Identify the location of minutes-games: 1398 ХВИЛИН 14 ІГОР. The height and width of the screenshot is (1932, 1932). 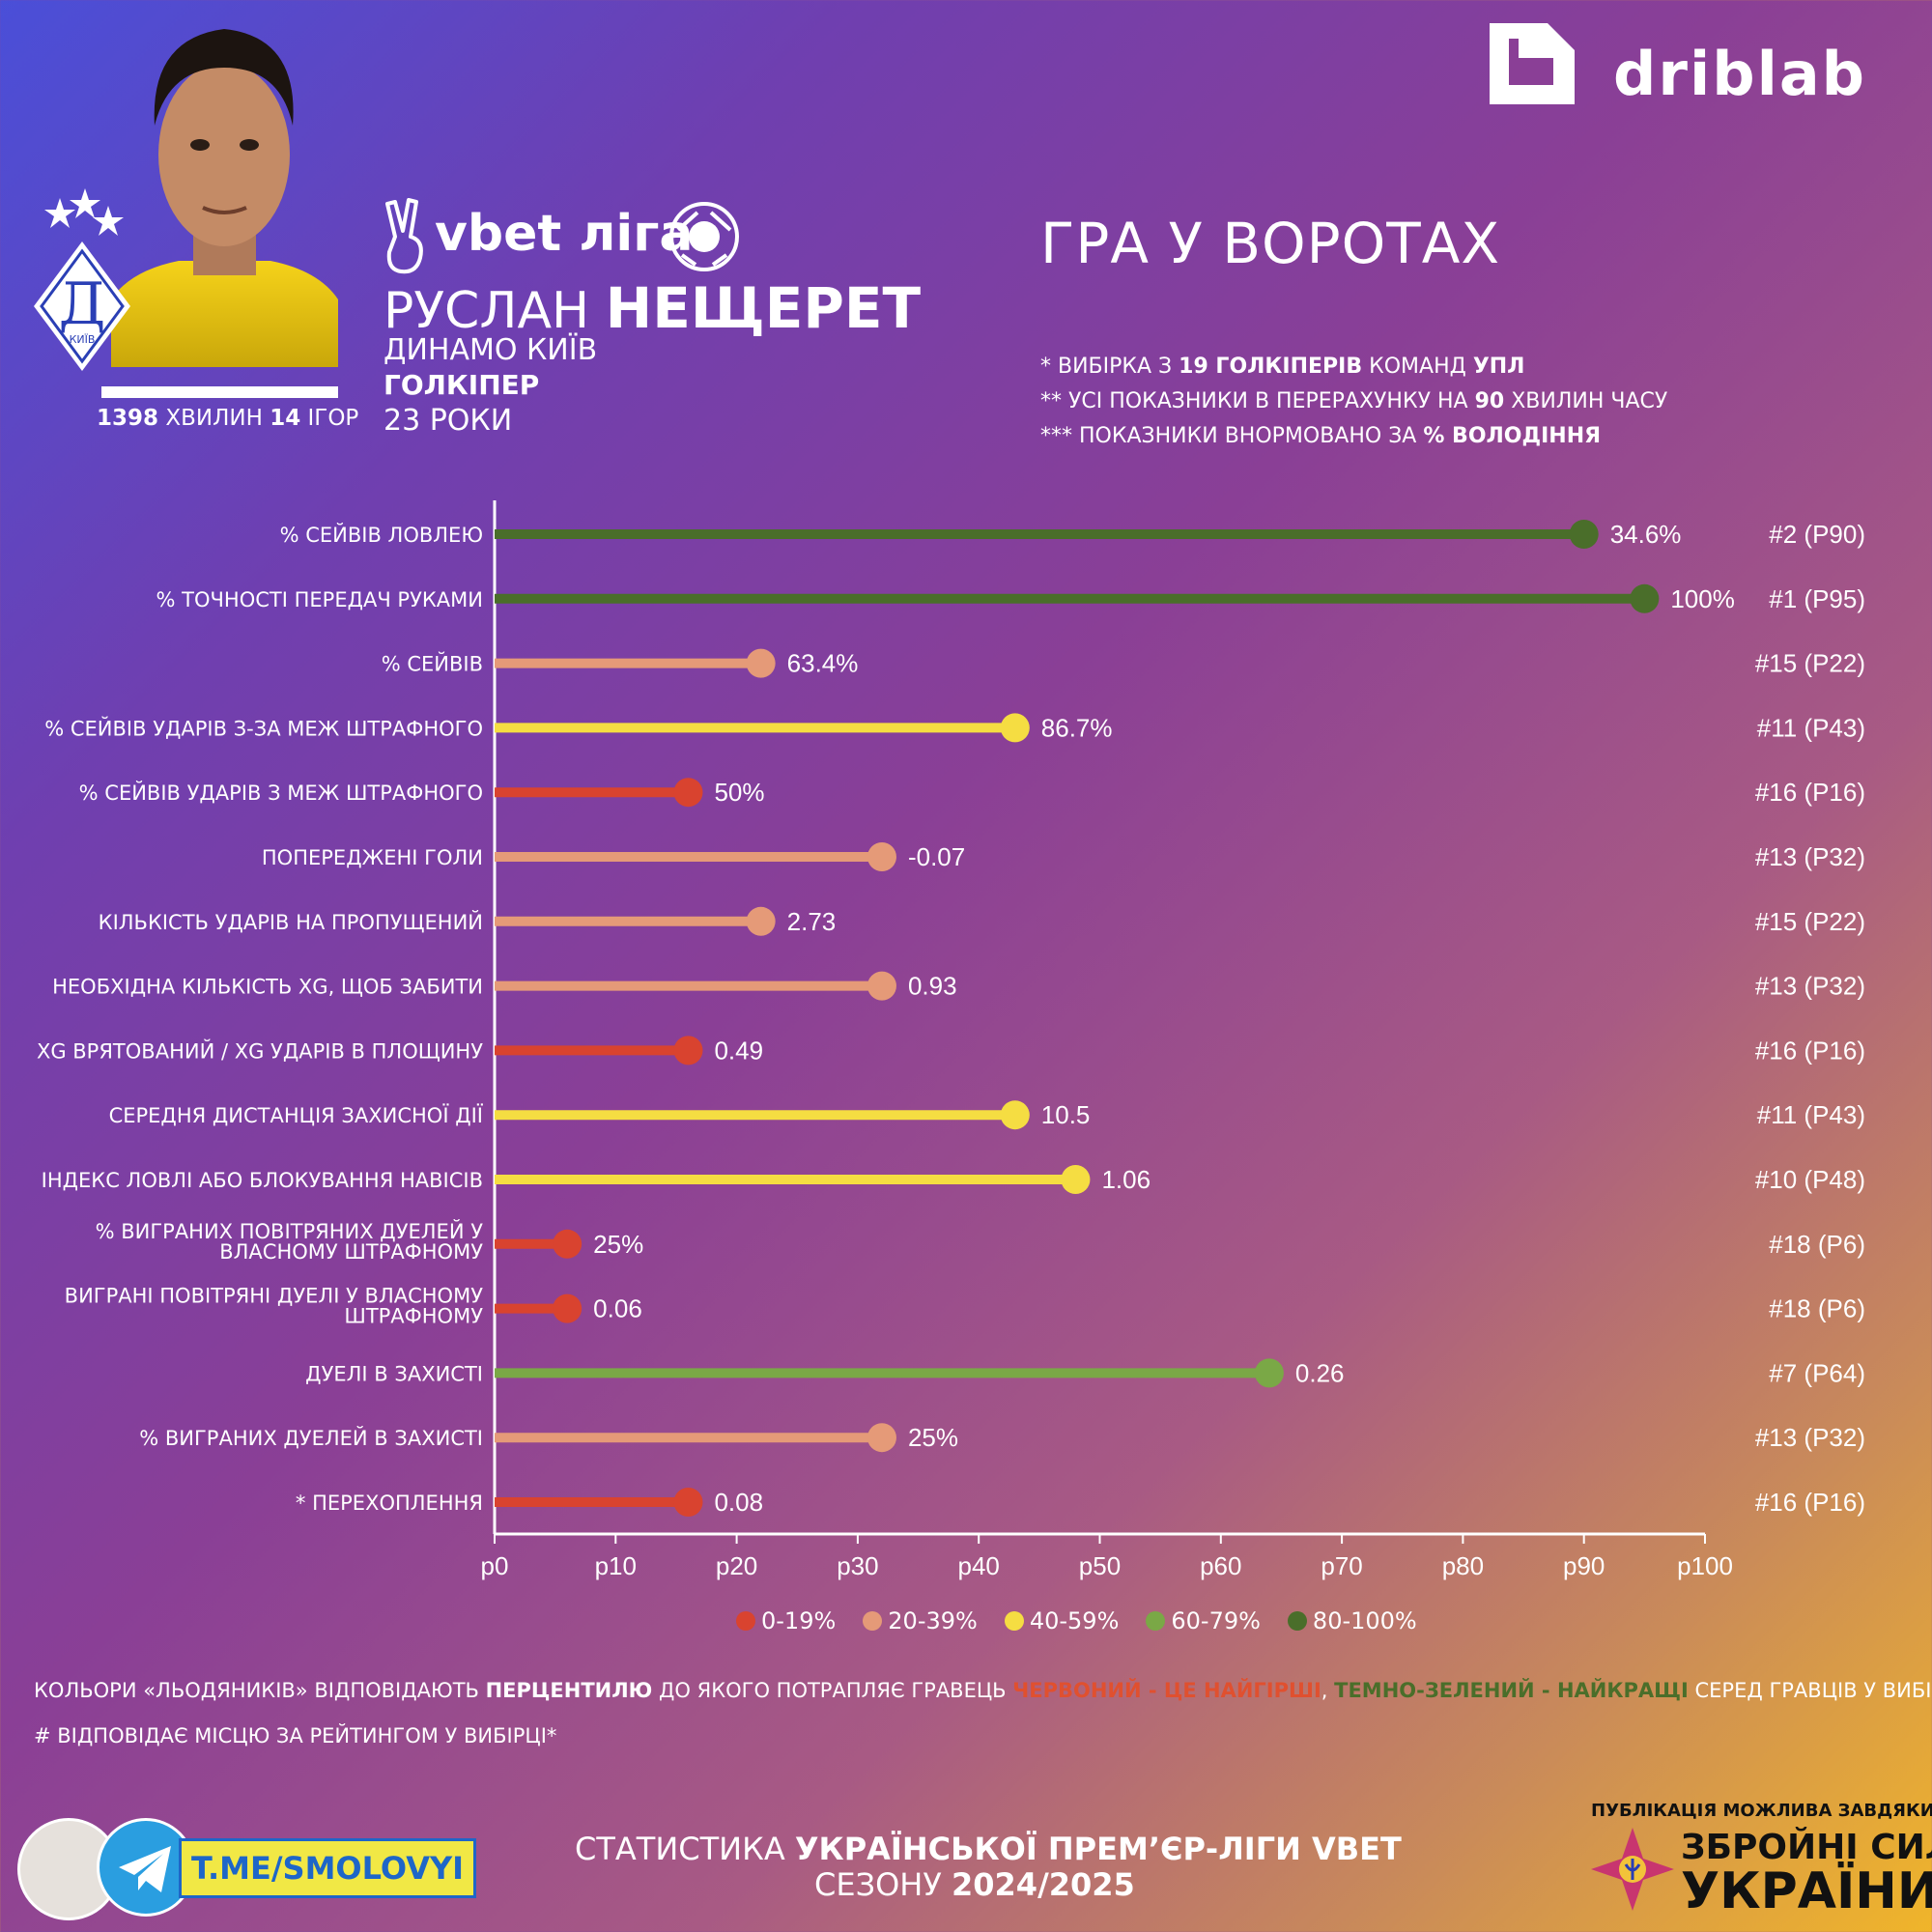
(228, 418).